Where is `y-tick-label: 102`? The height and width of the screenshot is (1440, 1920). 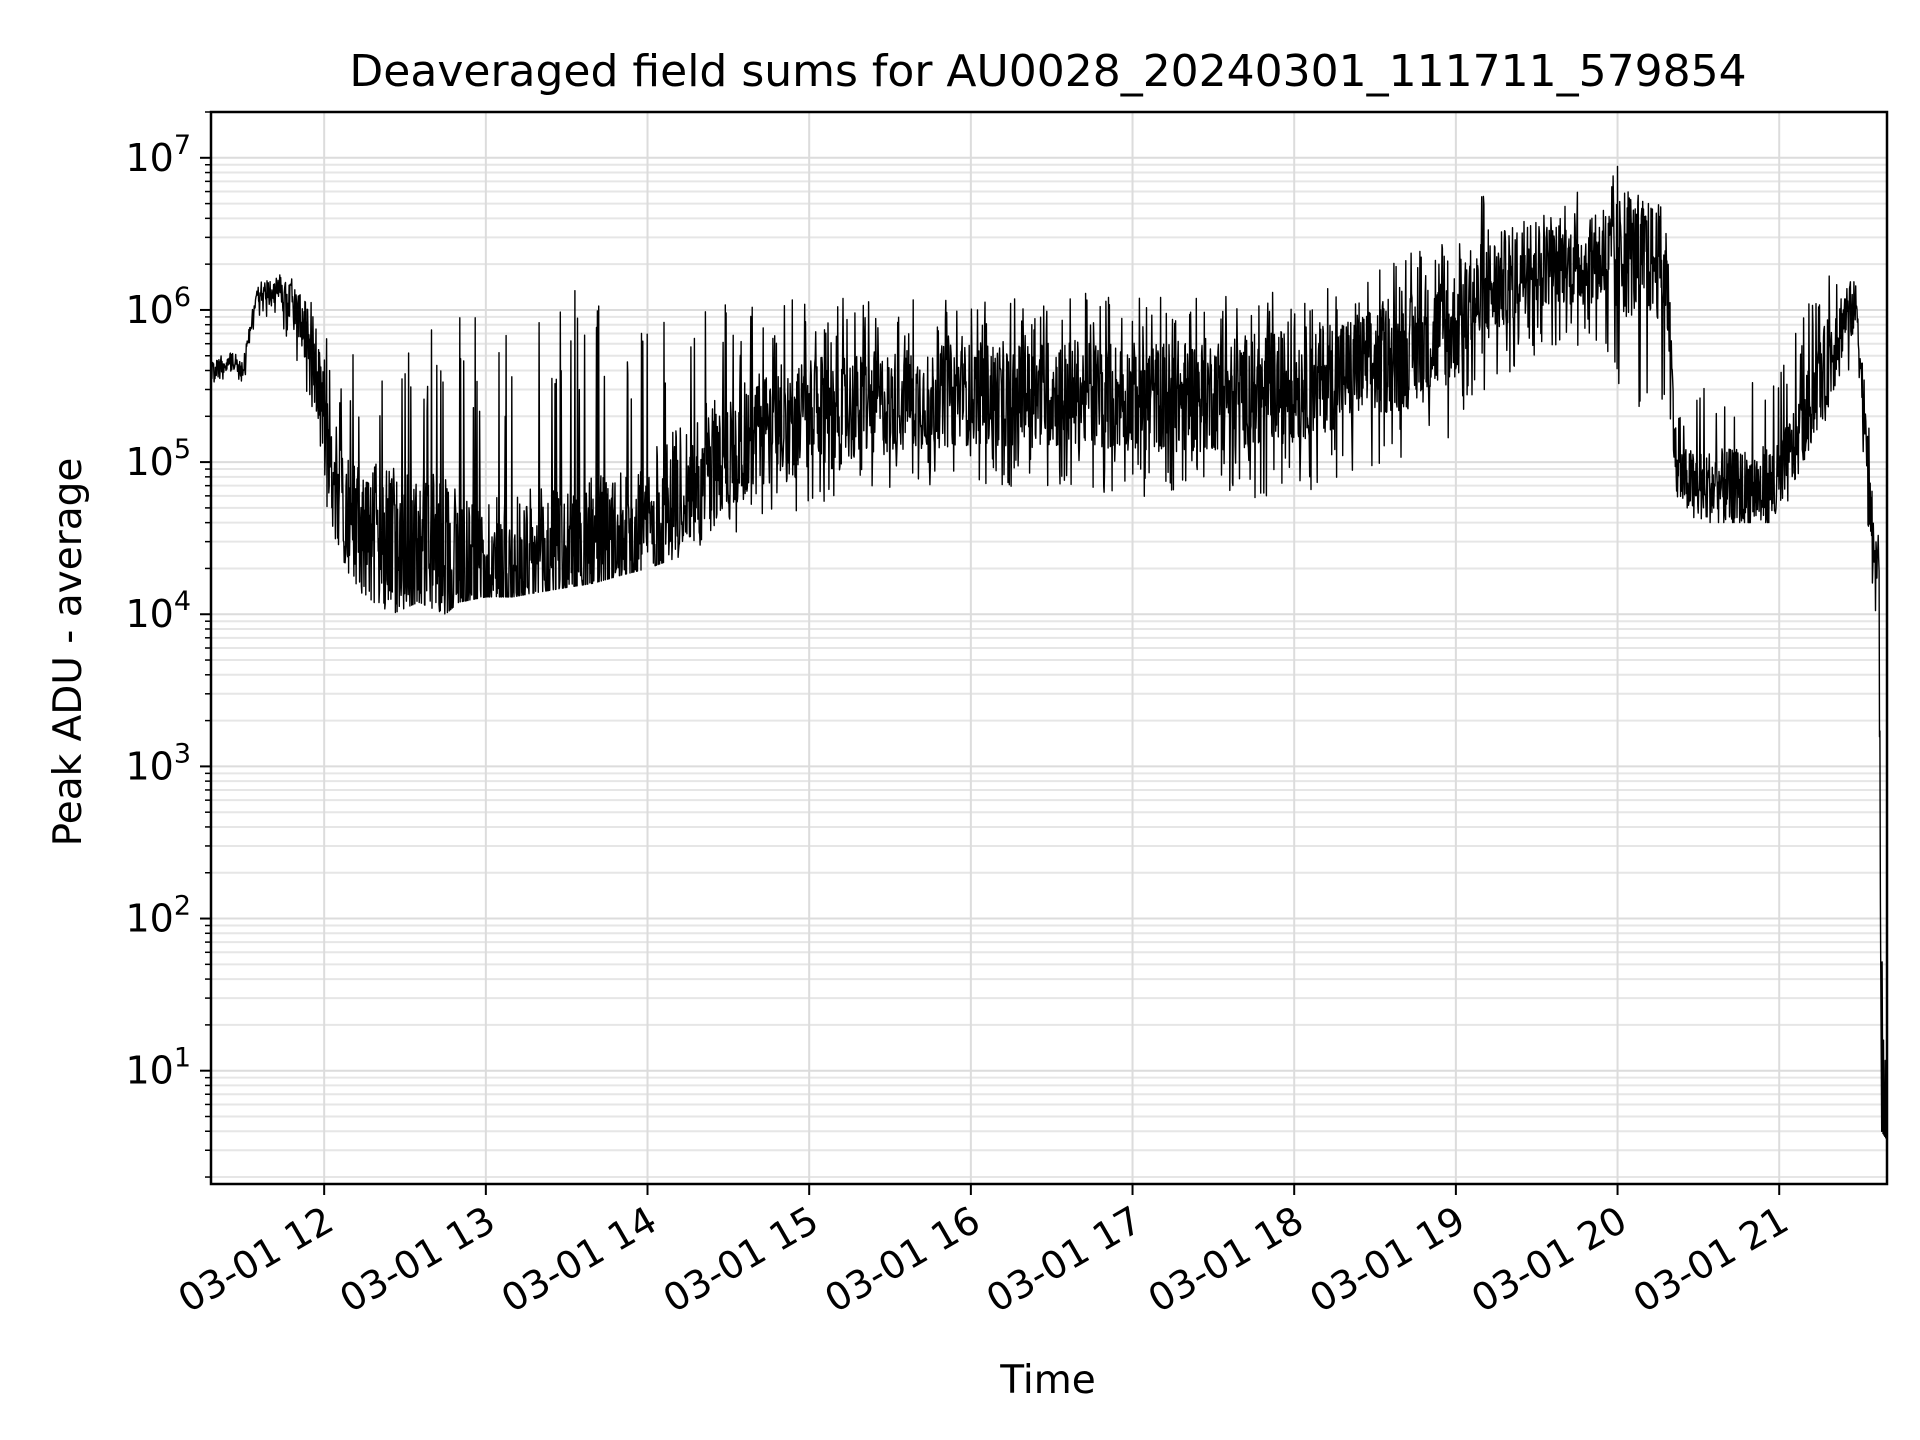 y-tick-label: 102 is located at coordinates (158, 916).